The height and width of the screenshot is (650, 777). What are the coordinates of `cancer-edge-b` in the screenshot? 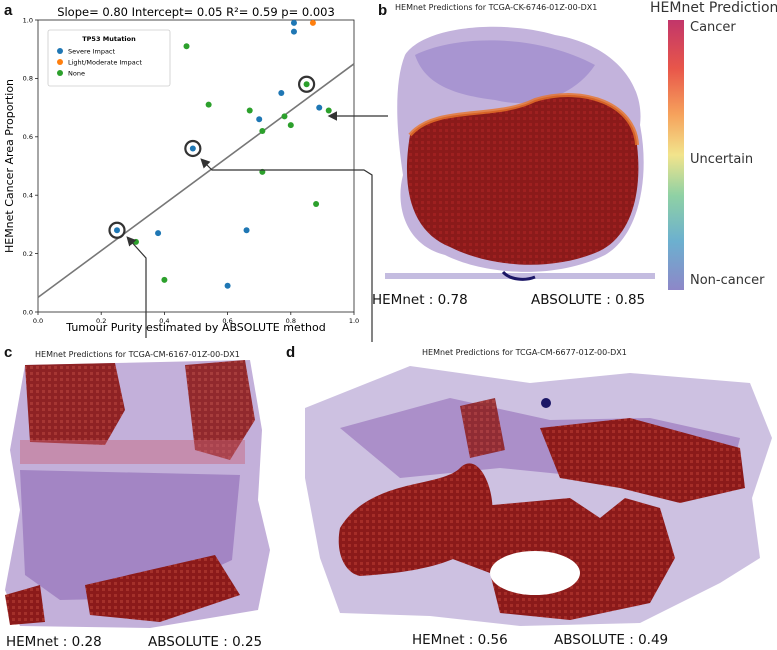 It's located at (523, 119).